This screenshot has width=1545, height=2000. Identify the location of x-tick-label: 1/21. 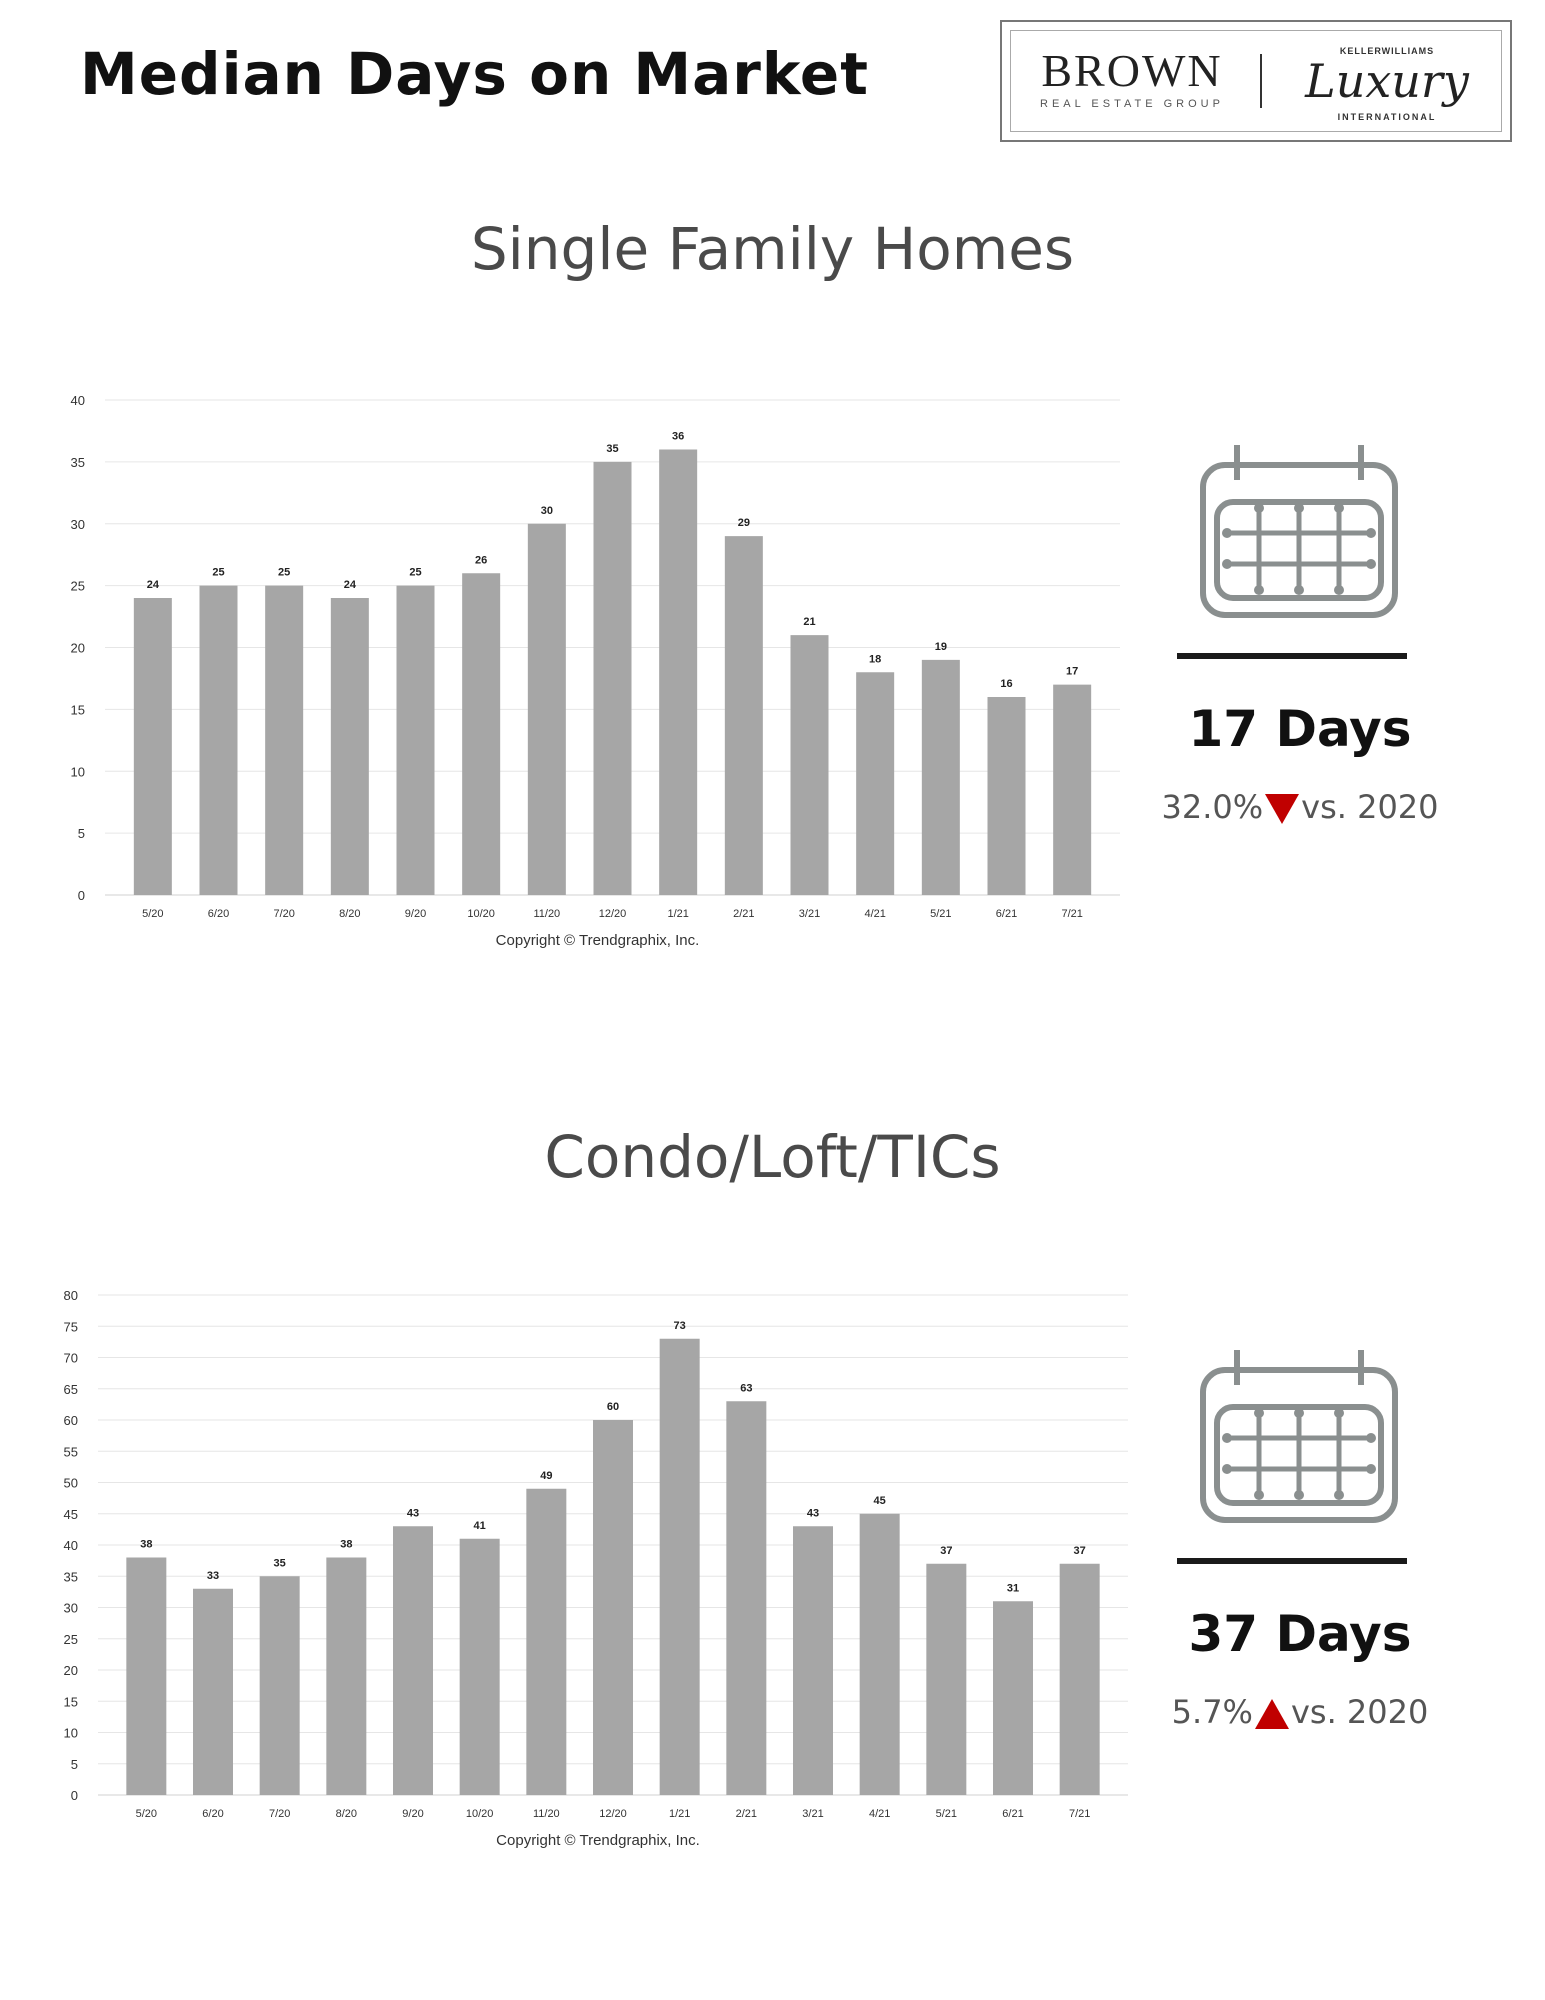
(679, 1814).